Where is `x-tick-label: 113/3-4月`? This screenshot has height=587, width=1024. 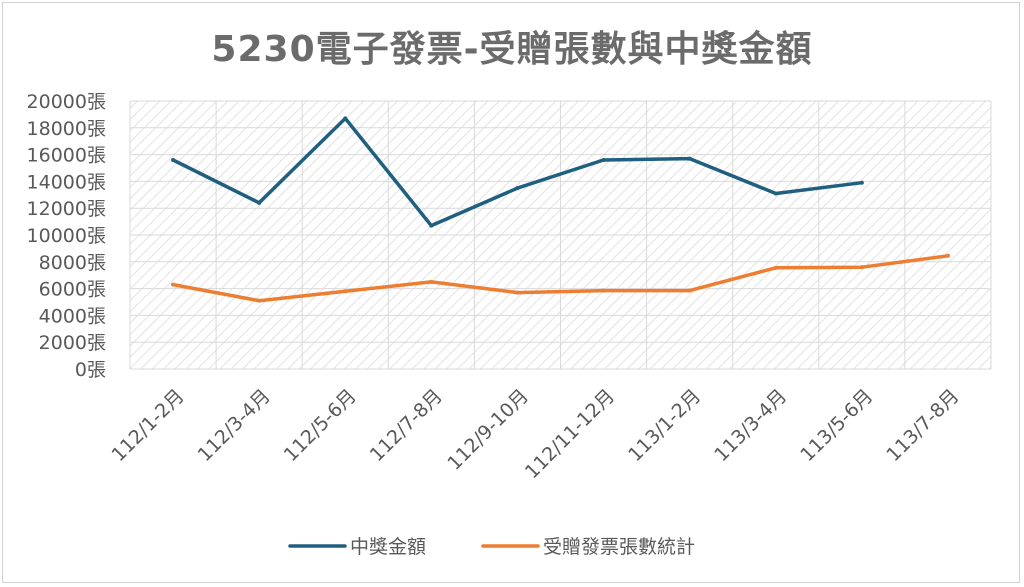 x-tick-label: 113/3-4月 is located at coordinates (750, 425).